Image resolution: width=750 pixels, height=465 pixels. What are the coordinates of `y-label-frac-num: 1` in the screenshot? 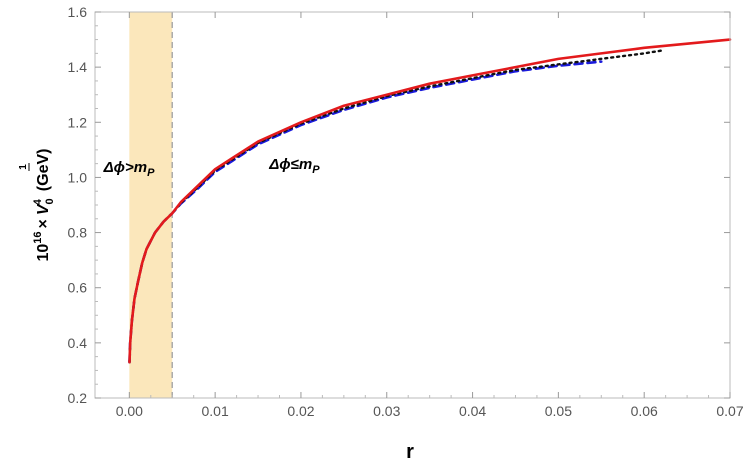 It's located at (23, 167).